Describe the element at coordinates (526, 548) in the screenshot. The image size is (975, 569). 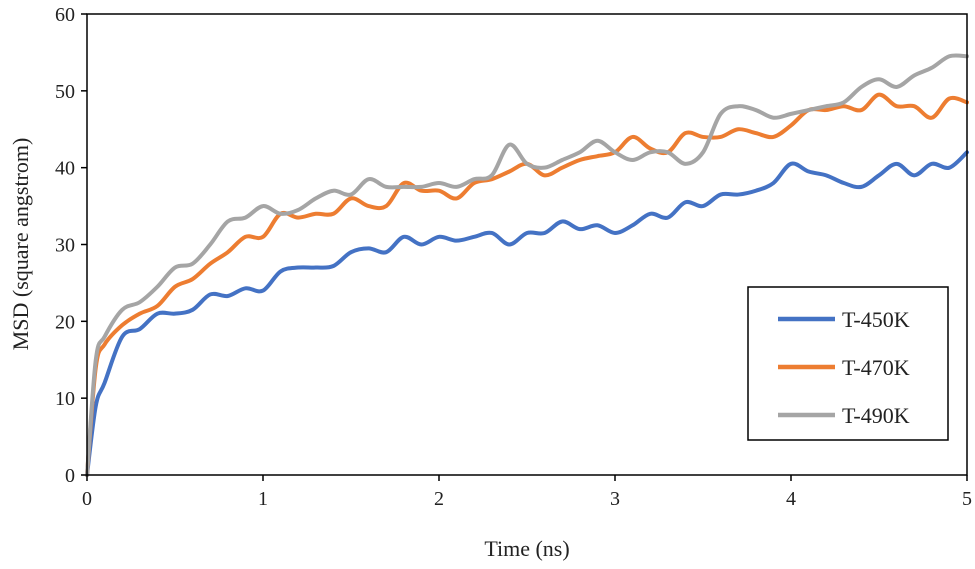
I see `x-axis-label: Time (ns)` at that location.